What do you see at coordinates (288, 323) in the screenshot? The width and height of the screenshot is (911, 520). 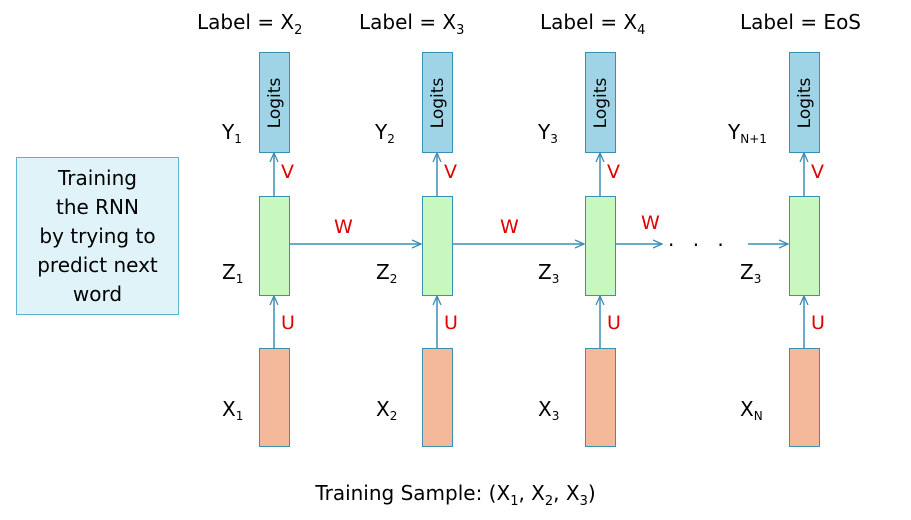 I see `u-weight-label-1: U` at bounding box center [288, 323].